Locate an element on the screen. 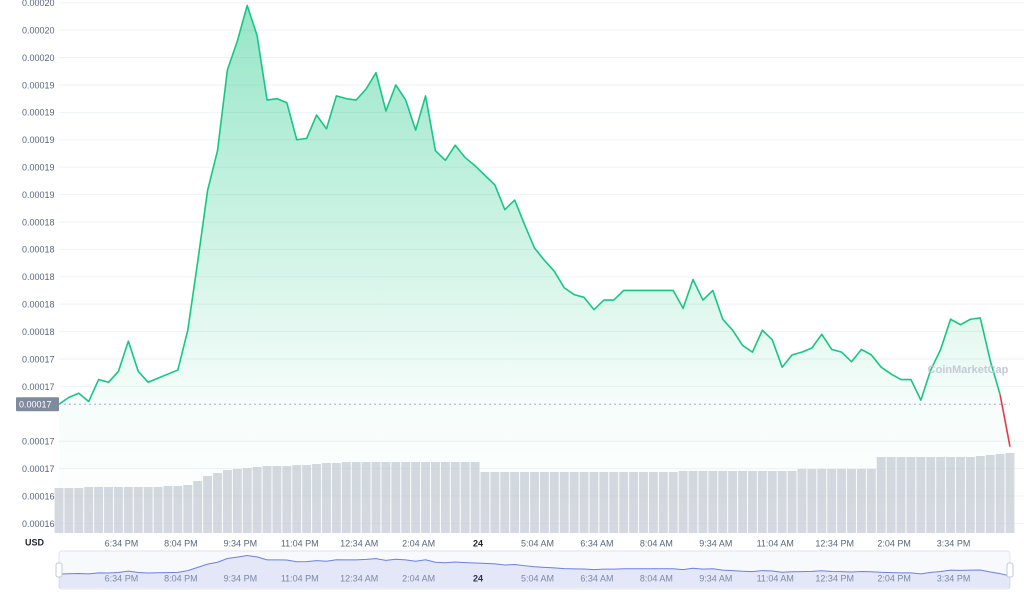  navigator-tick-label: 2:04 AM is located at coordinates (418, 578).